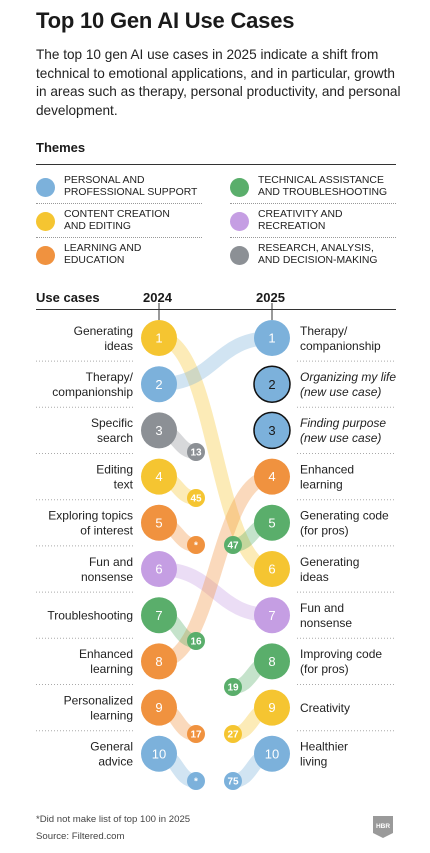 This screenshot has width=430, height=853. What do you see at coordinates (131, 186) in the screenshot?
I see `theme-label: Personal and professional support` at bounding box center [131, 186].